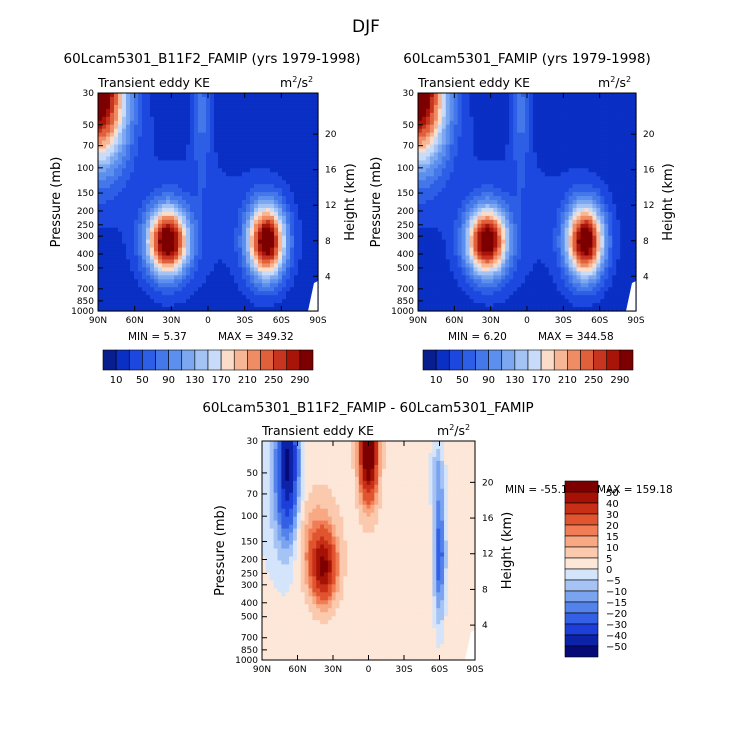 The height and width of the screenshot is (752, 733). What do you see at coordinates (267, 360) in the screenshot?
I see `colorbar-box` at bounding box center [267, 360].